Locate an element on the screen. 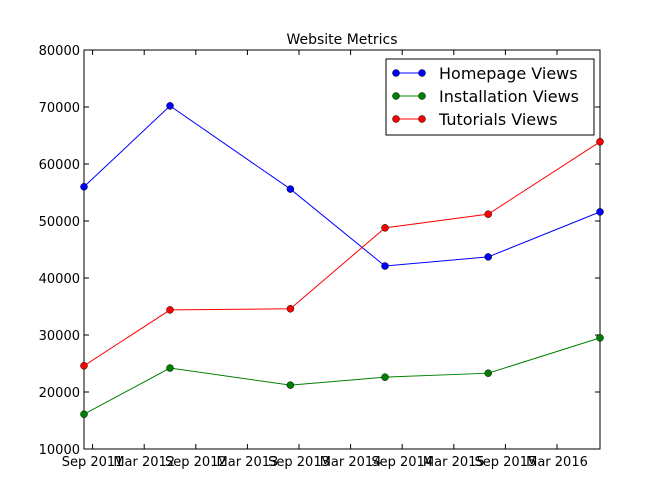 The height and width of the screenshot is (504, 666). series-installation-views is located at coordinates (342, 376).